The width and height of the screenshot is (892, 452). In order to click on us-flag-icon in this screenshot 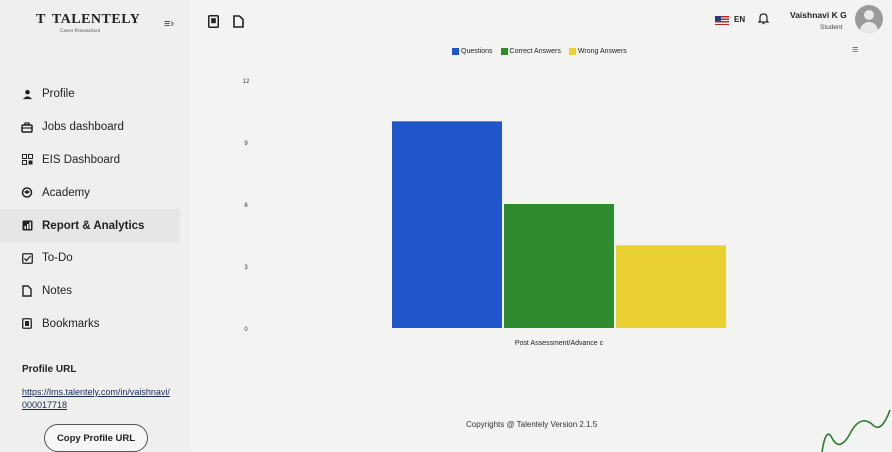, I will do `click(722, 20)`.